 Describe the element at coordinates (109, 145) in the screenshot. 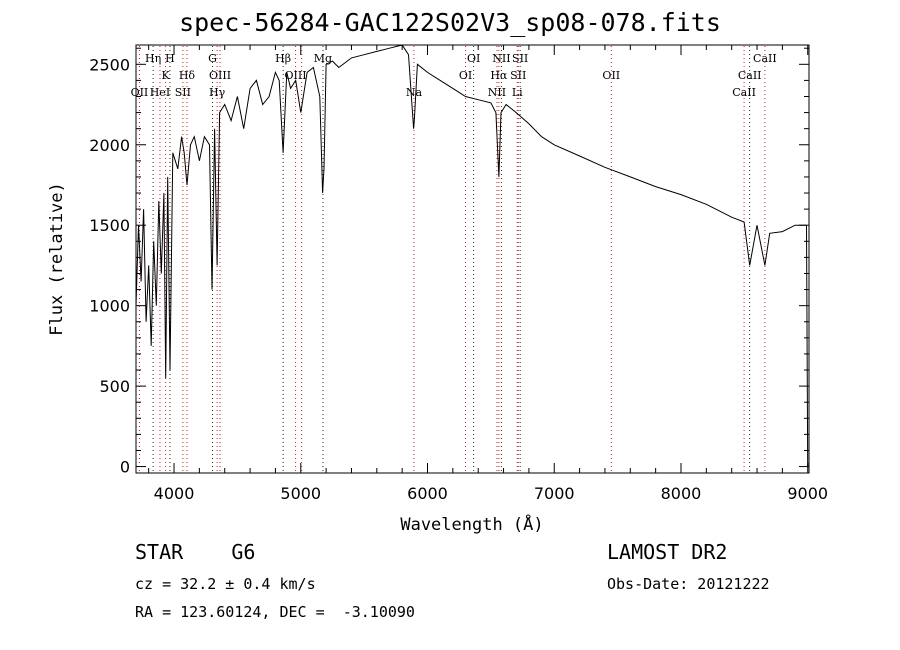

I see `y-tick-label: 2000` at that location.